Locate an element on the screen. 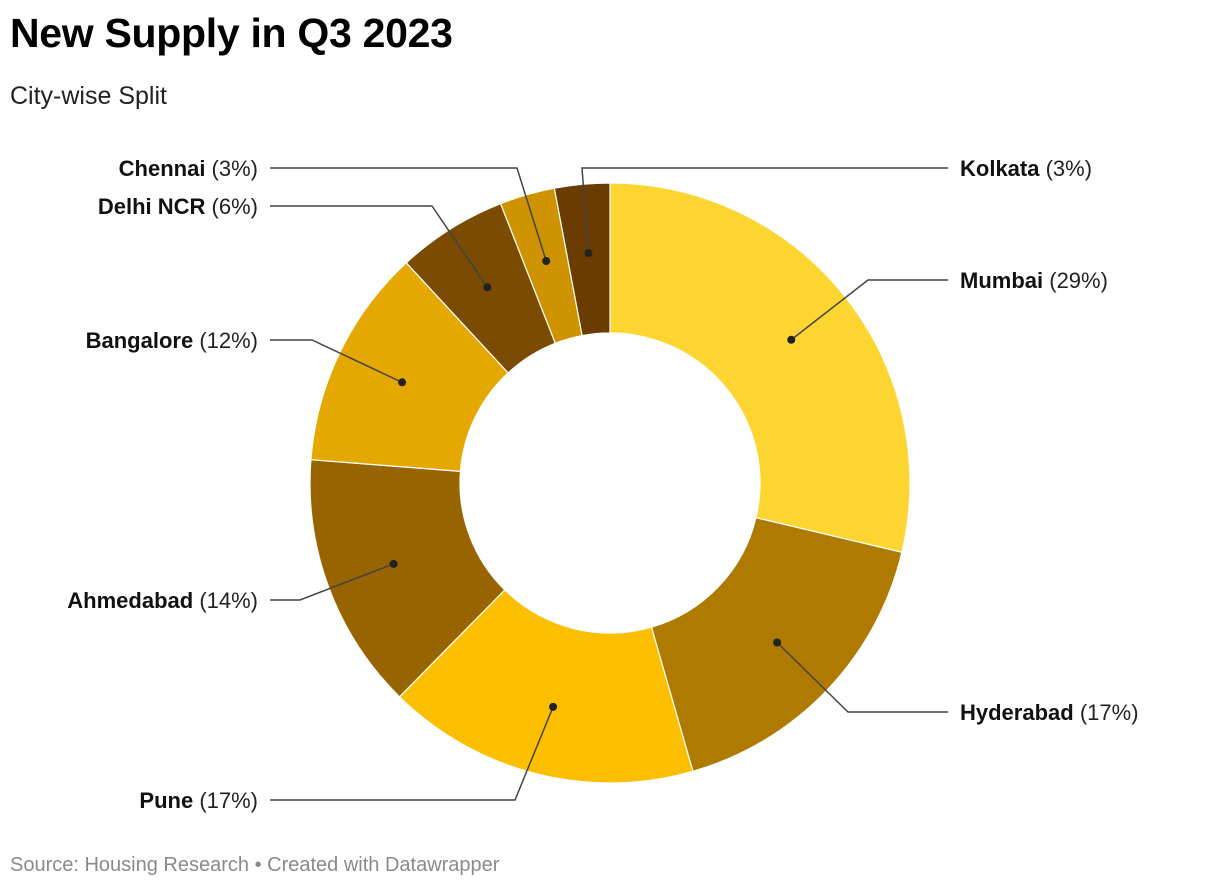 The height and width of the screenshot is (890, 1220). slice-label-percent: (6%) is located at coordinates (231, 206).